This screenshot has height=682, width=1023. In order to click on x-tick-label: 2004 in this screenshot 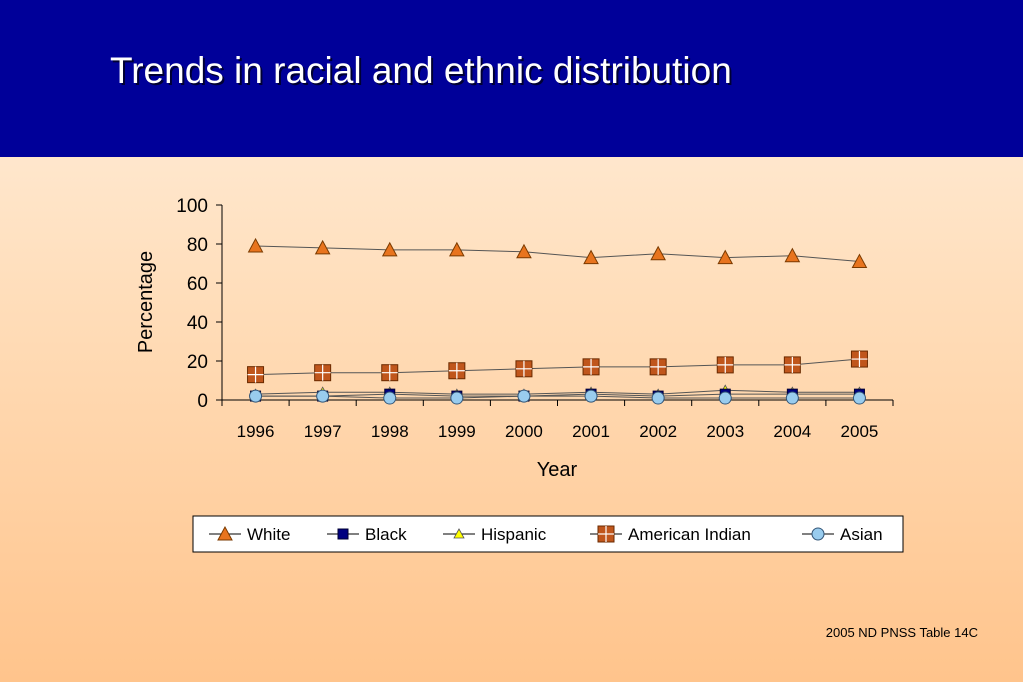, I will do `click(792, 431)`.